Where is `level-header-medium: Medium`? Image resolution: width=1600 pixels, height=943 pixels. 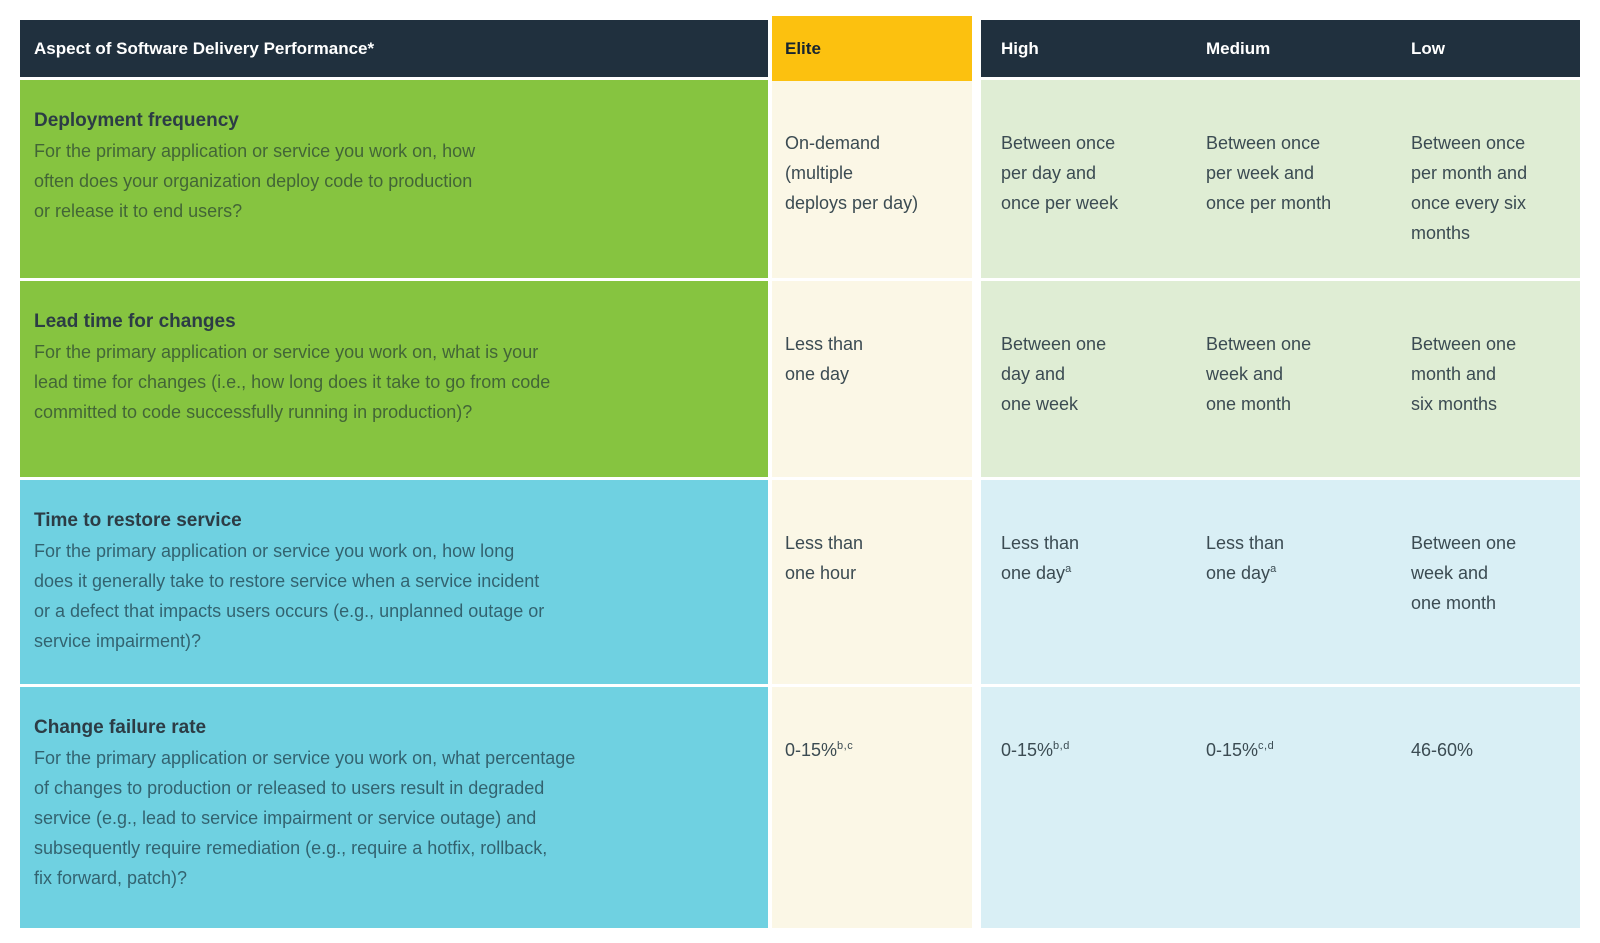 level-header-medium: Medium is located at coordinates (1288, 48).